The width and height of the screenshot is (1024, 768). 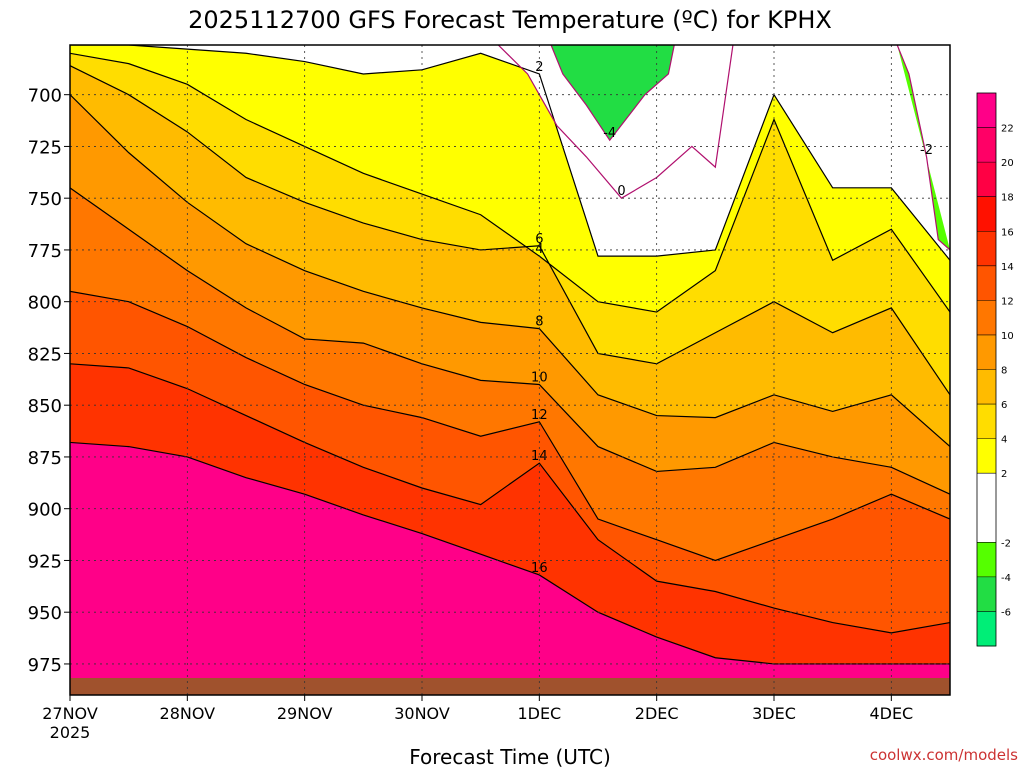 What do you see at coordinates (45, 251) in the screenshot?
I see `y-tick-label: 775` at bounding box center [45, 251].